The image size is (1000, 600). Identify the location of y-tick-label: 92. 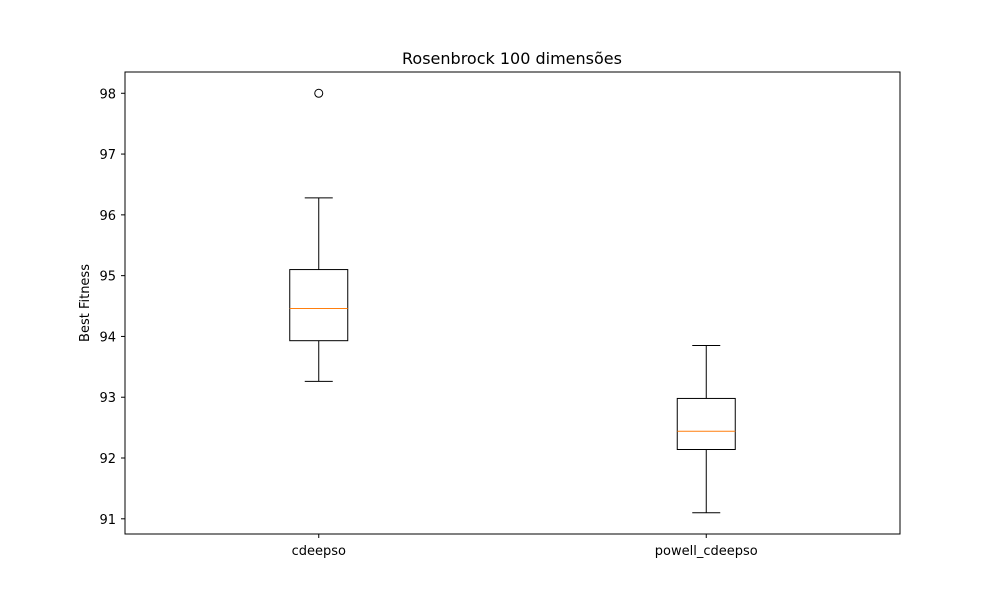
(107, 459).